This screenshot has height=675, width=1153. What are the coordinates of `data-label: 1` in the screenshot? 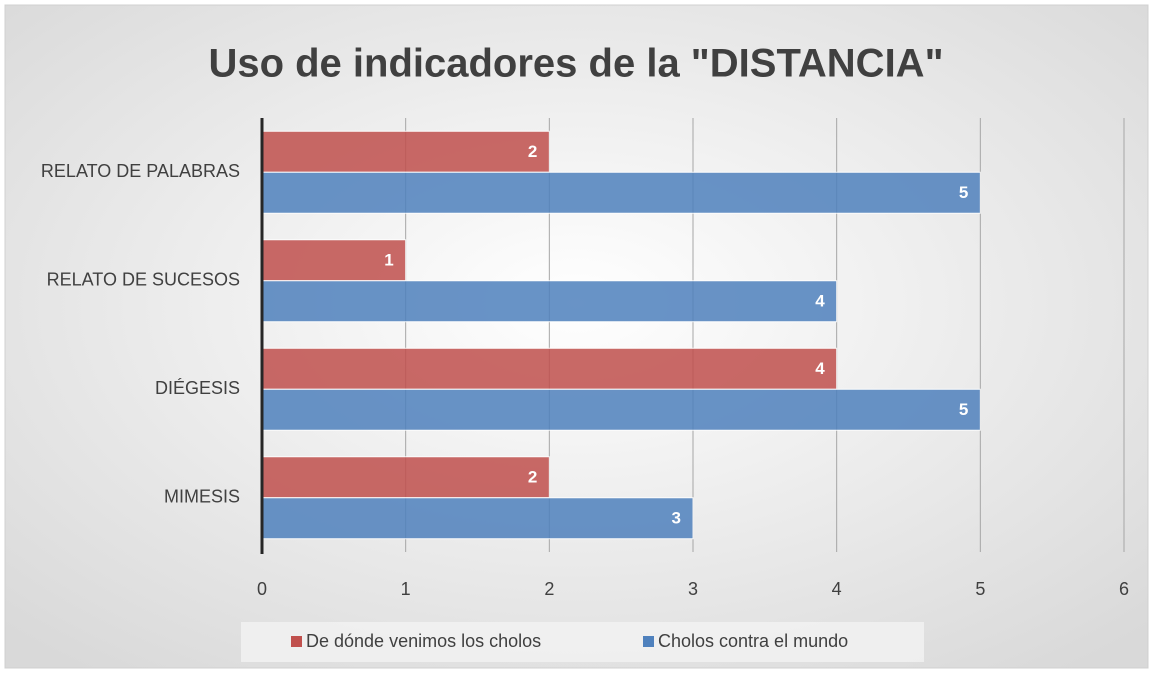 It's located at (388, 260).